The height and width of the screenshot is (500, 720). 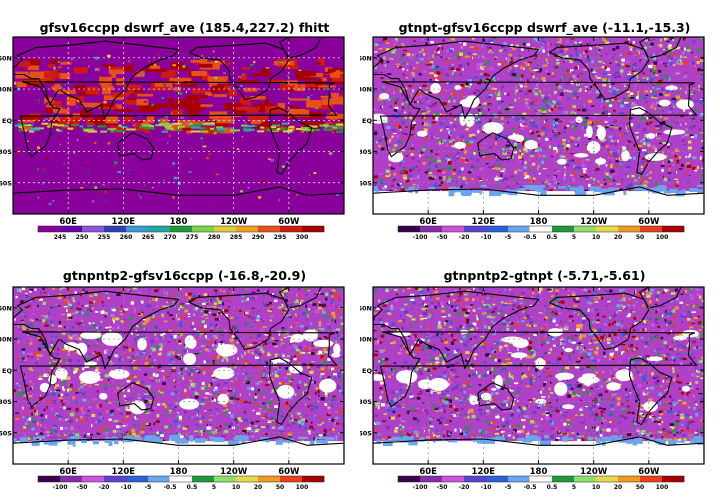 I want to click on panel-title-4: gtnpntp2-gtnpt (-5.71,-5.61), so click(x=544, y=275).